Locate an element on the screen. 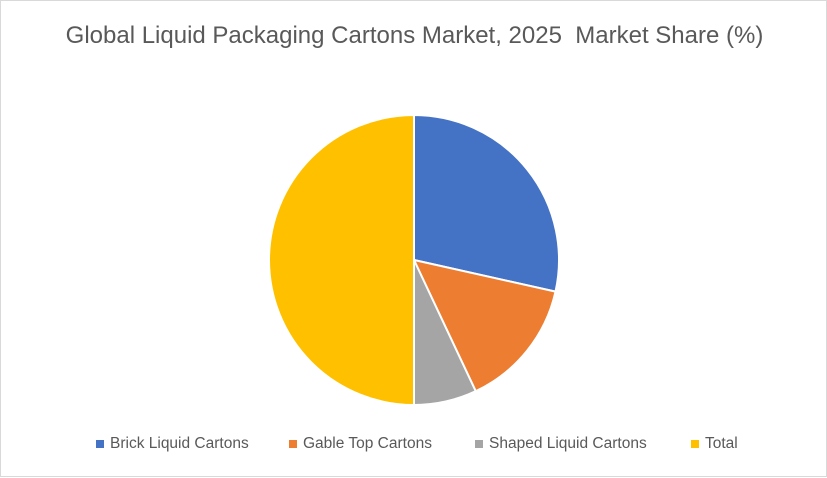  legend-label-total: Total is located at coordinates (721, 443).